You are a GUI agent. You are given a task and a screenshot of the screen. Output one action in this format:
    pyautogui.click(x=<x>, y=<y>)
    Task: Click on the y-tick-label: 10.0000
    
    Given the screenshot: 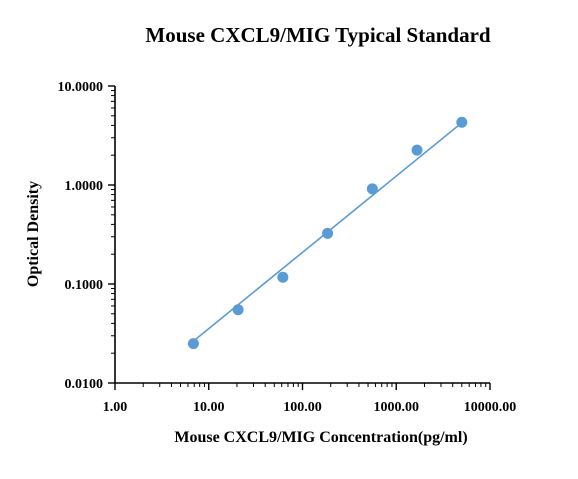 What is the action you would take?
    pyautogui.click(x=81, y=87)
    